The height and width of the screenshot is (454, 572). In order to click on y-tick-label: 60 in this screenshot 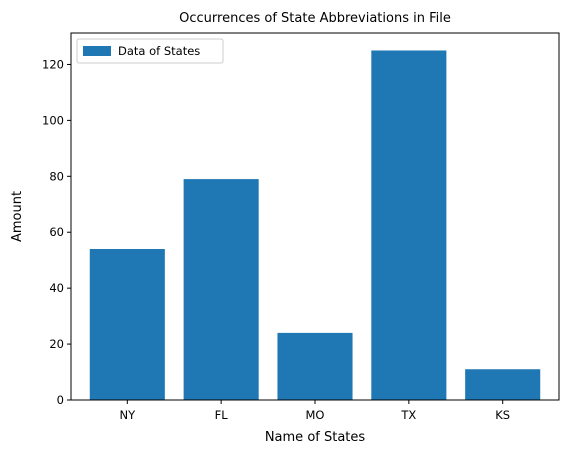, I will do `click(56, 232)`.